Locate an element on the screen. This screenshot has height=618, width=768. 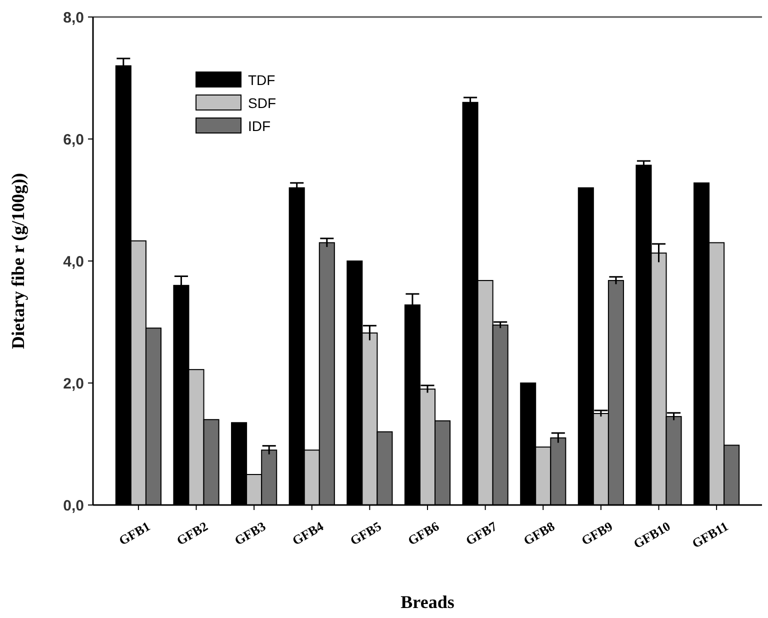
legend-label: TDF is located at coordinates (262, 80).